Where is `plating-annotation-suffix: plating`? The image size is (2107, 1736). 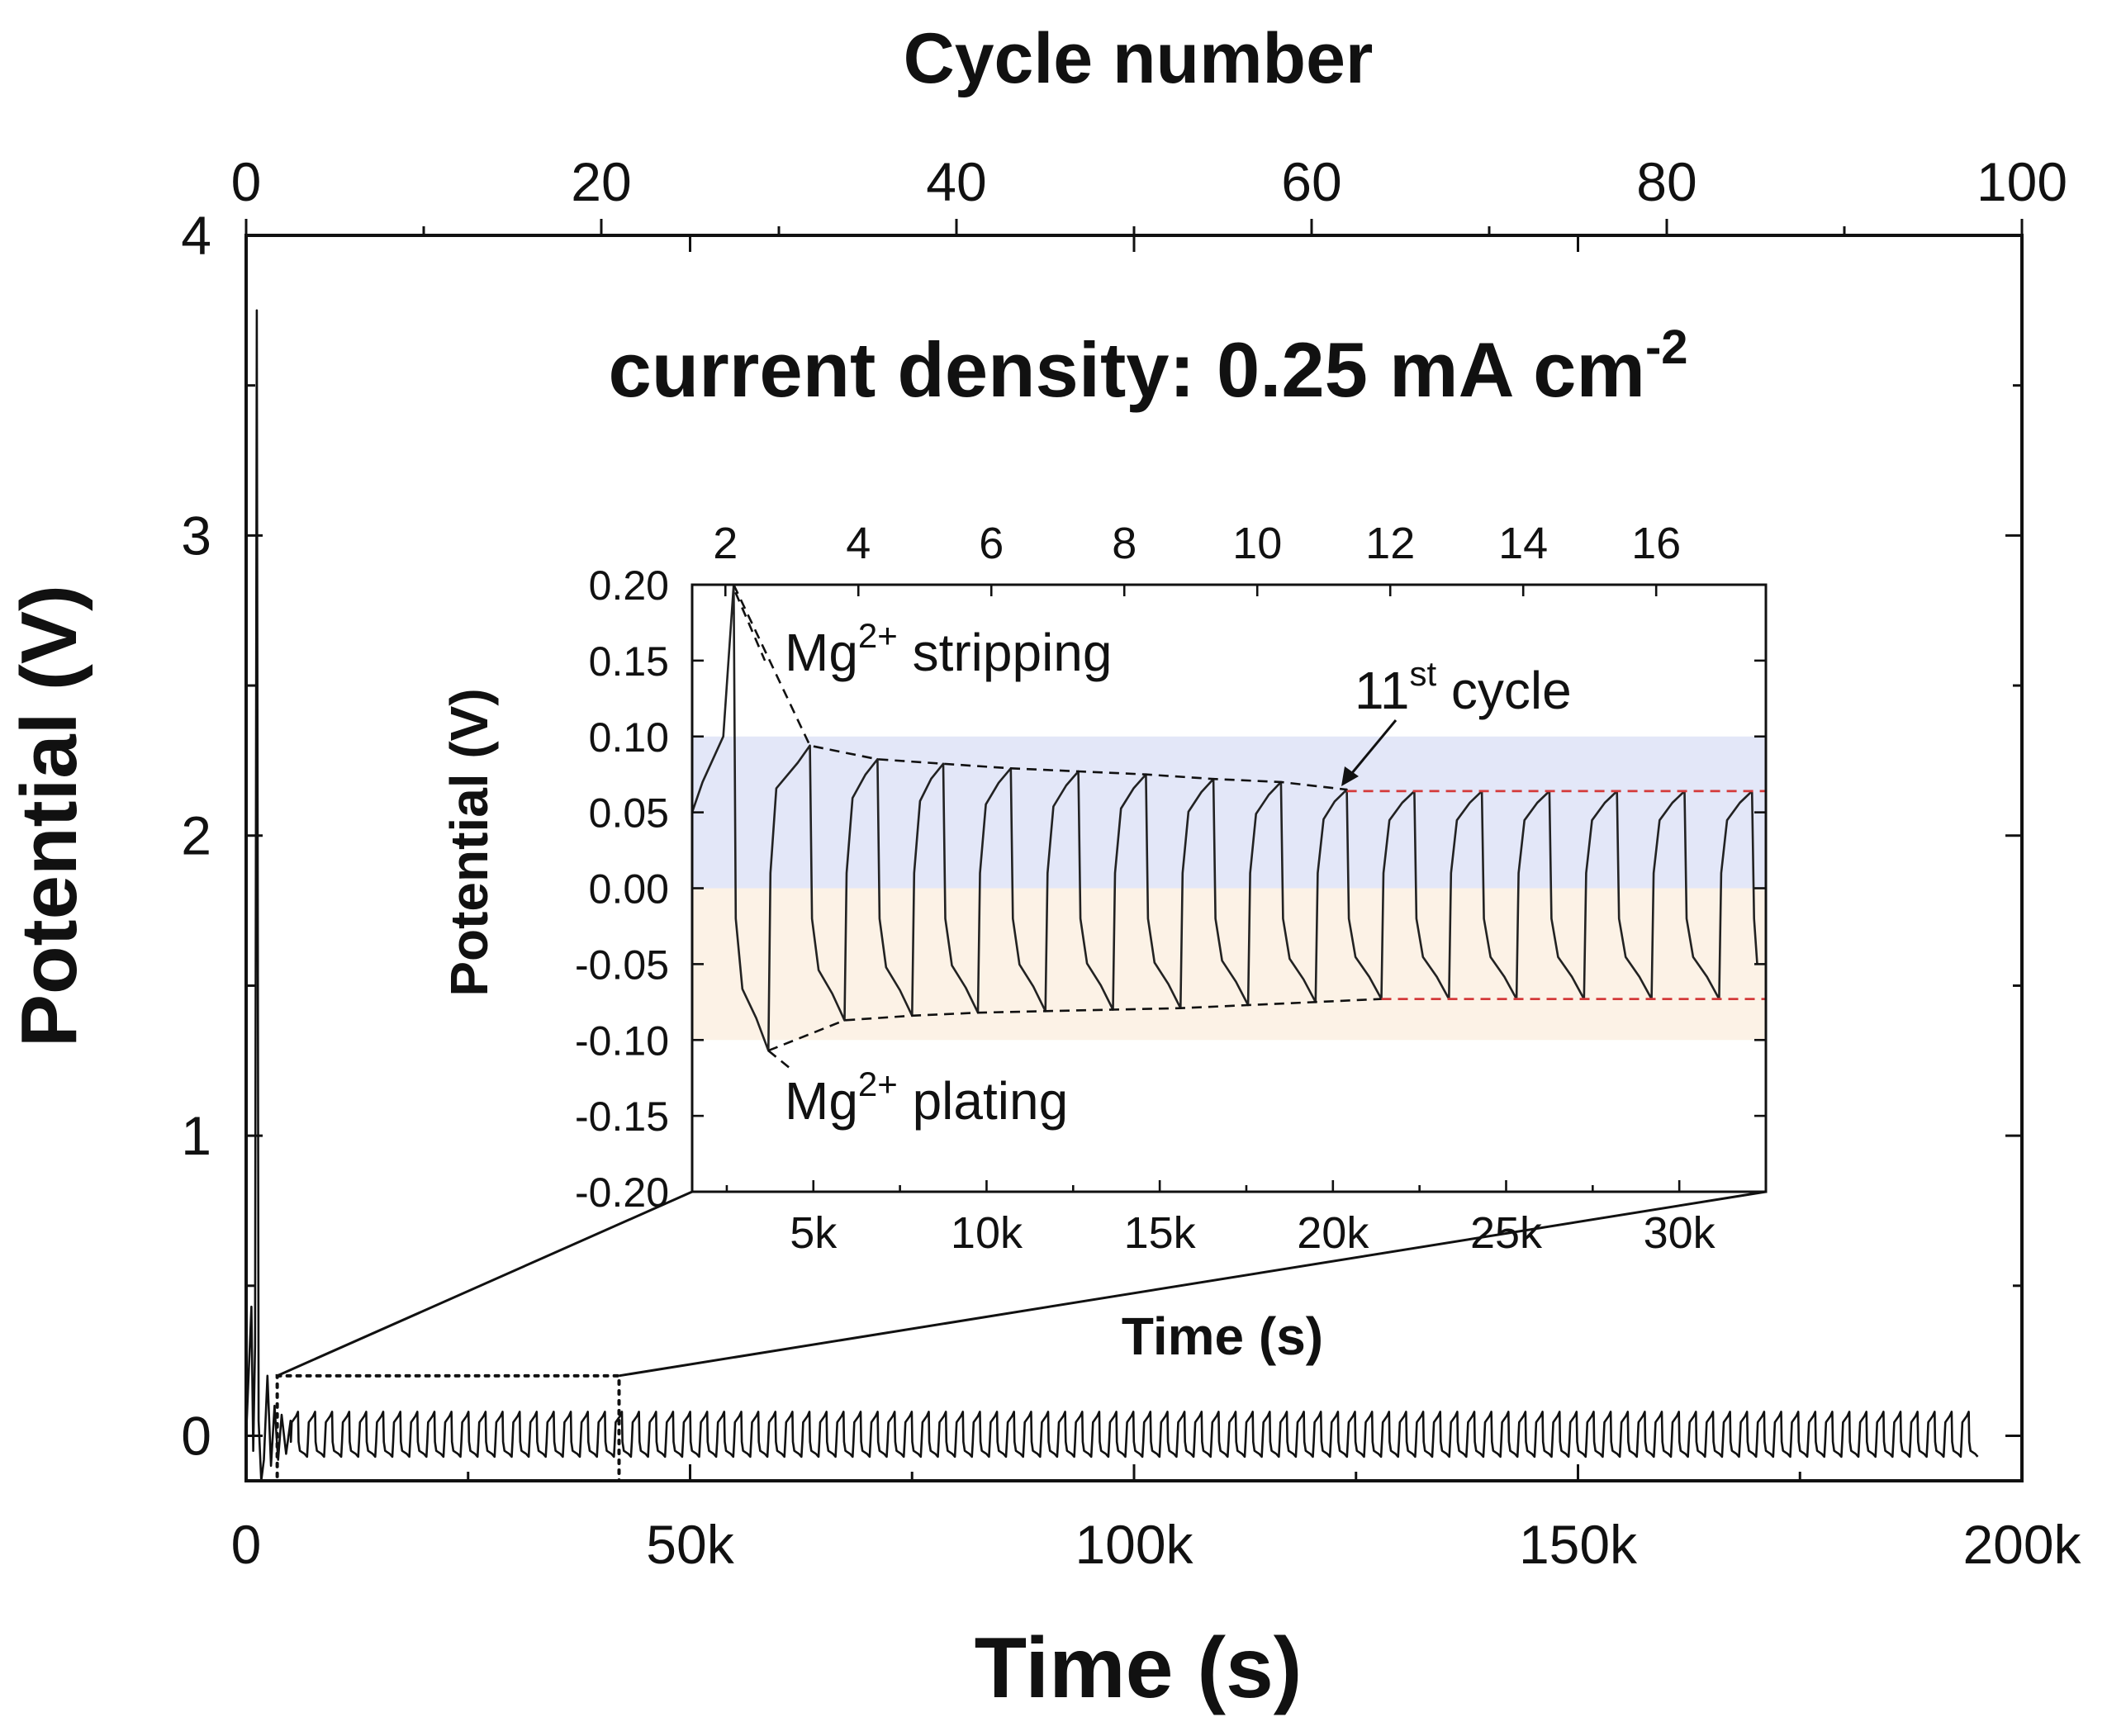 plating-annotation-suffix: plating is located at coordinates (983, 1101).